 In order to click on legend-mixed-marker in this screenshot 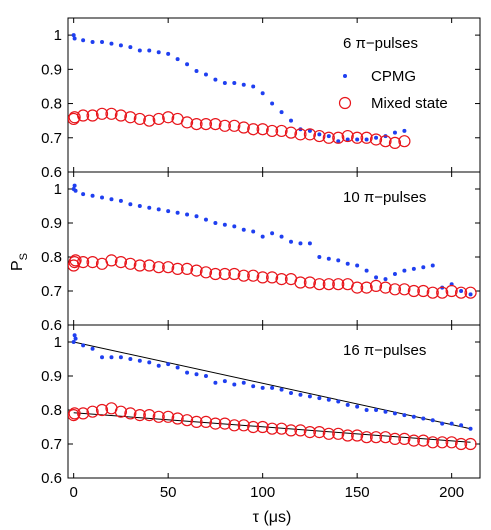, I will do `click(345, 103)`.